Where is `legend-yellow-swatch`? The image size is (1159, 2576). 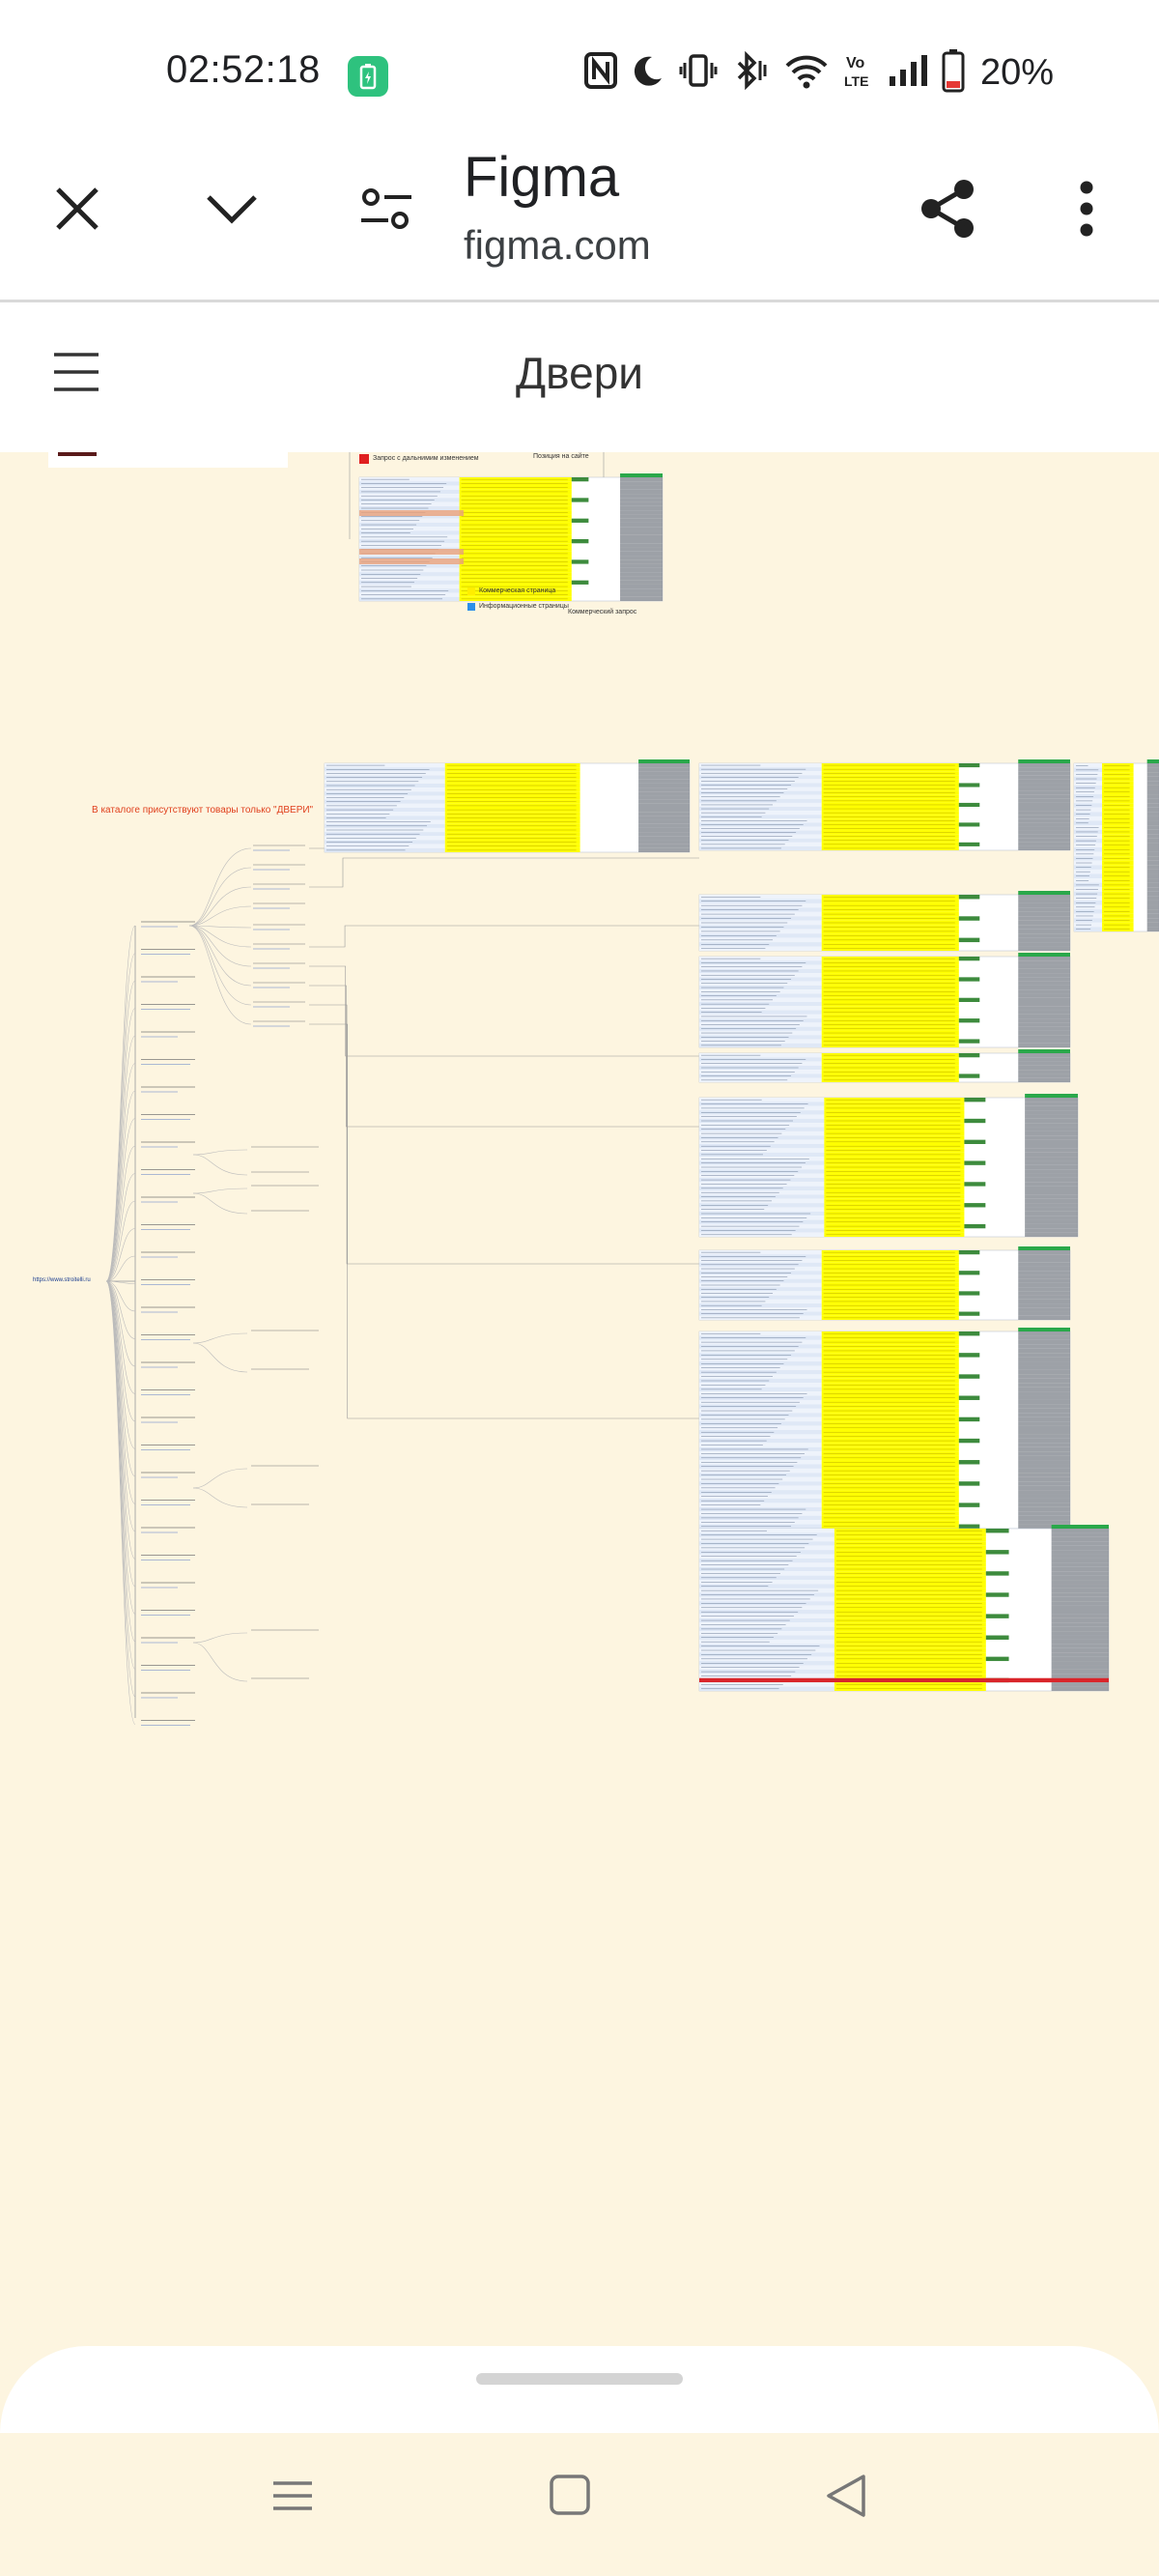
legend-yellow-swatch is located at coordinates (471, 591).